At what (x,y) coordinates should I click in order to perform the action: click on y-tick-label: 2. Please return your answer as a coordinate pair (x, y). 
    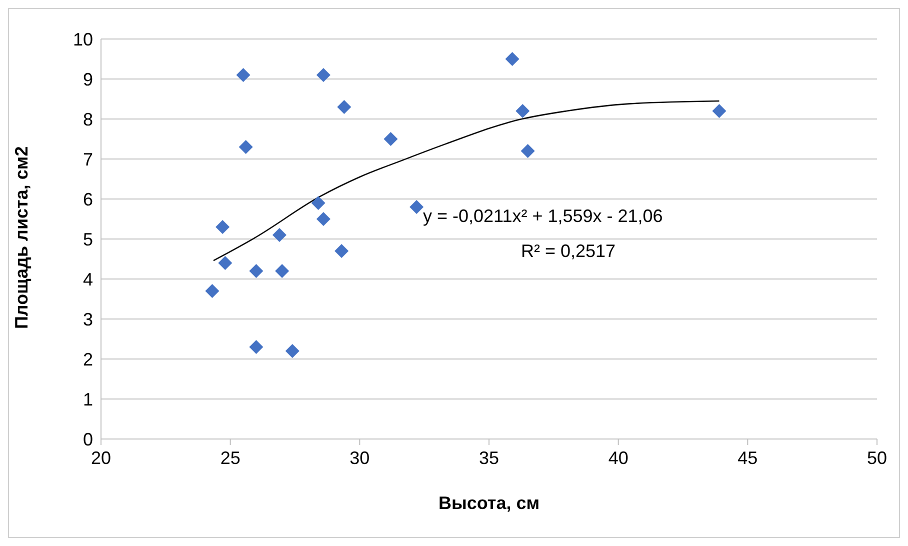
    Looking at the image, I should click on (87, 359).